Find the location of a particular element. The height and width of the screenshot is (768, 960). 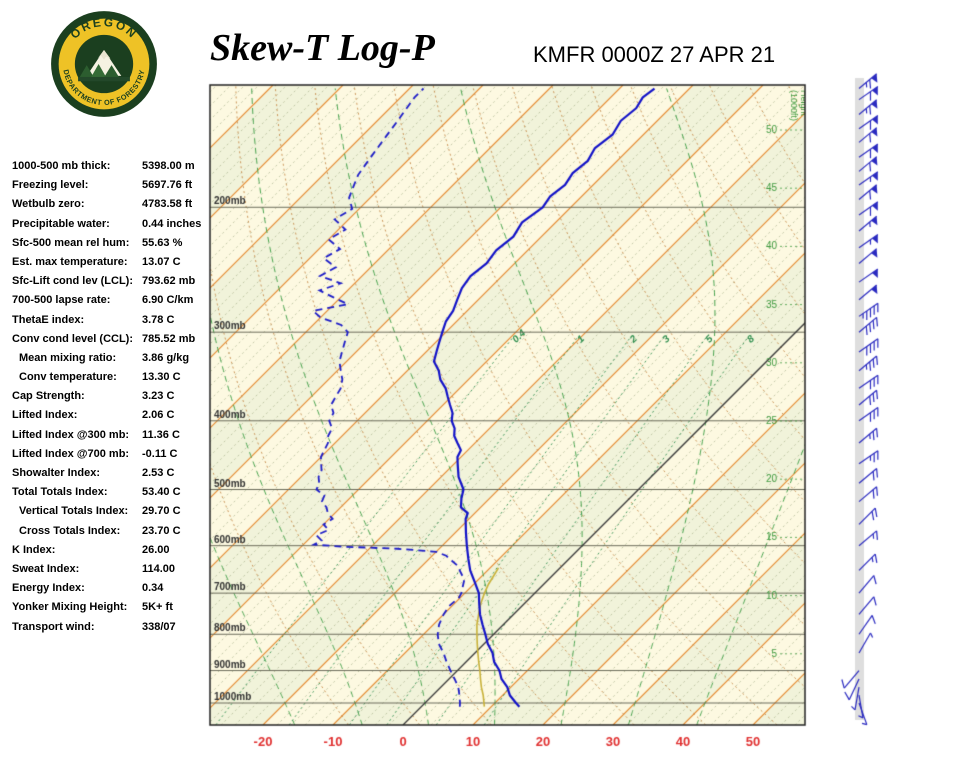

stat-label: Sfc-500 mean rel hum: is located at coordinates (71, 242).